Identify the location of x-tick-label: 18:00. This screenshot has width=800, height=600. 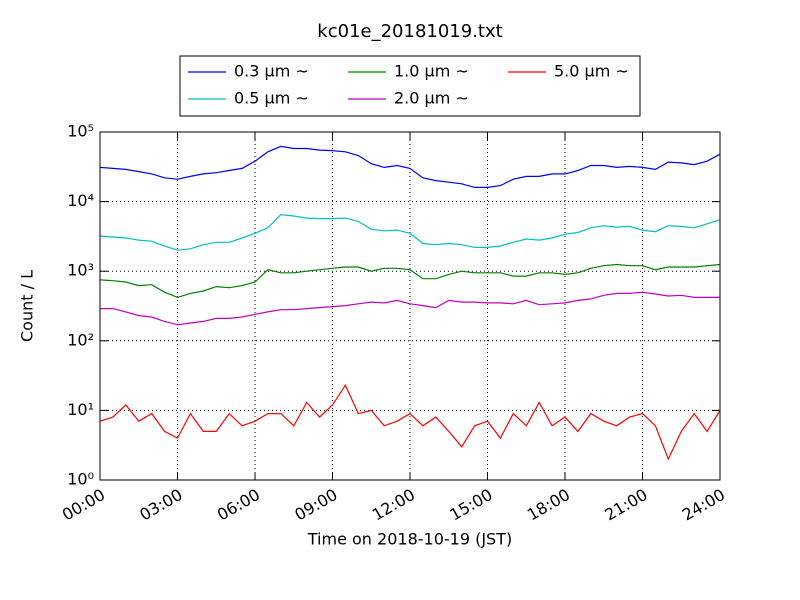
(548, 505).